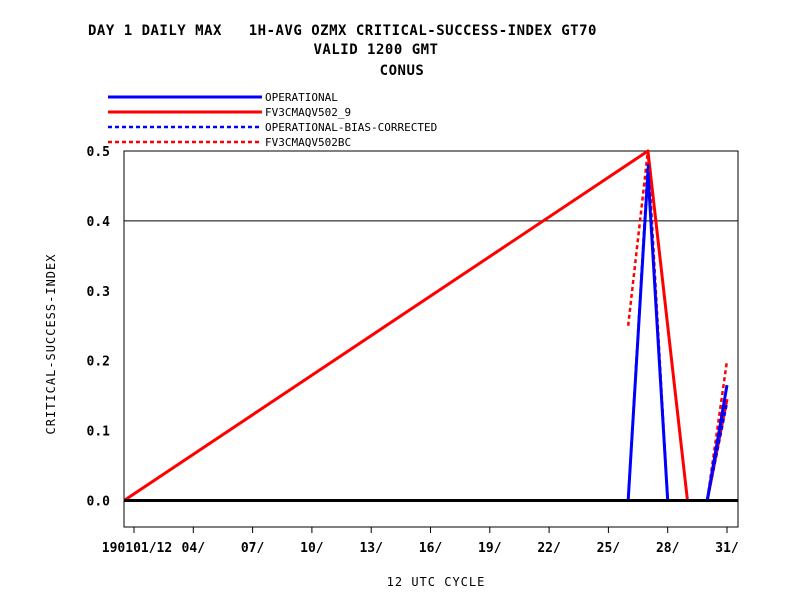  Describe the element at coordinates (490, 548) in the screenshot. I see `x-tick-label: 19/` at that location.